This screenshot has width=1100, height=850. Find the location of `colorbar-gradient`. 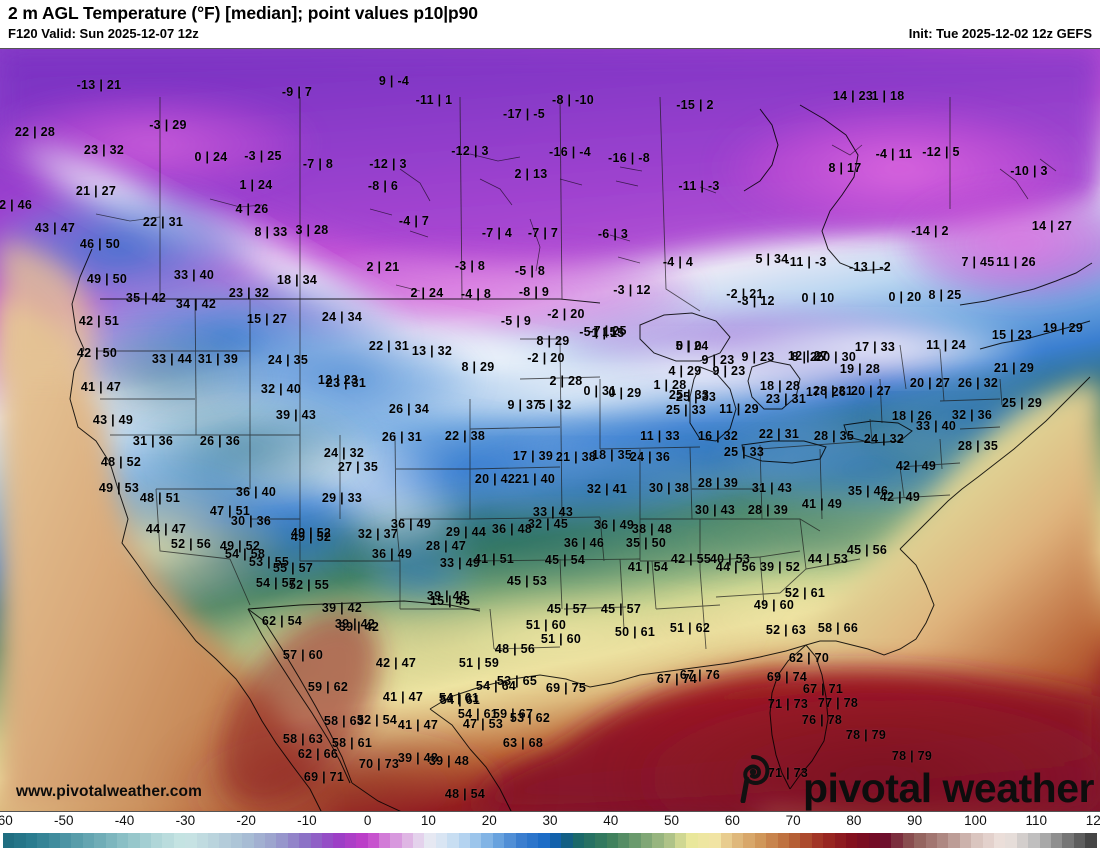

colorbar-gradient is located at coordinates (550, 840).